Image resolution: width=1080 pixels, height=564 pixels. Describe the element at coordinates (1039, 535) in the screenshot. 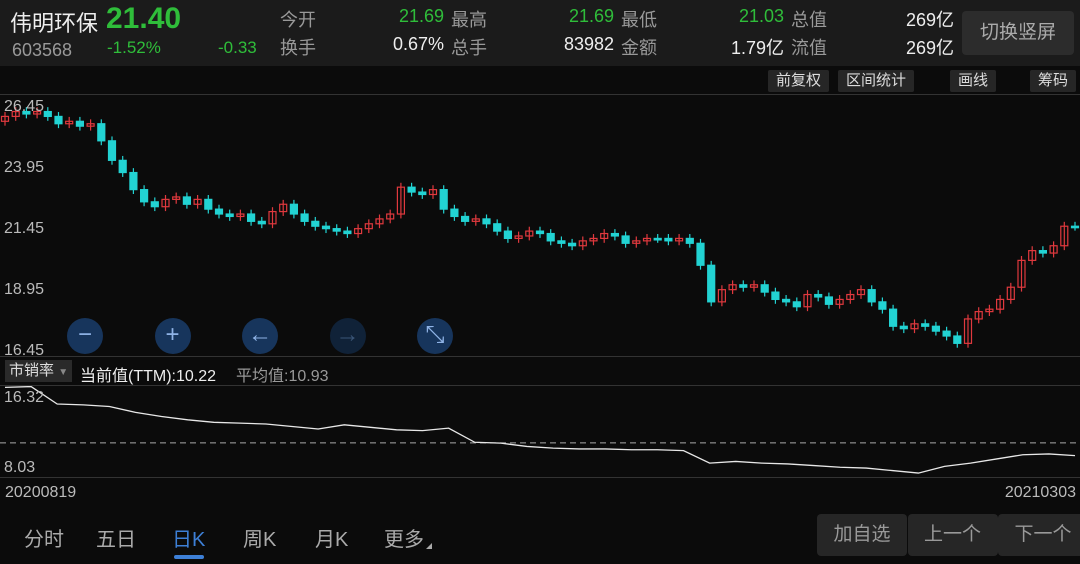

I see `action-button: 下一个` at that location.